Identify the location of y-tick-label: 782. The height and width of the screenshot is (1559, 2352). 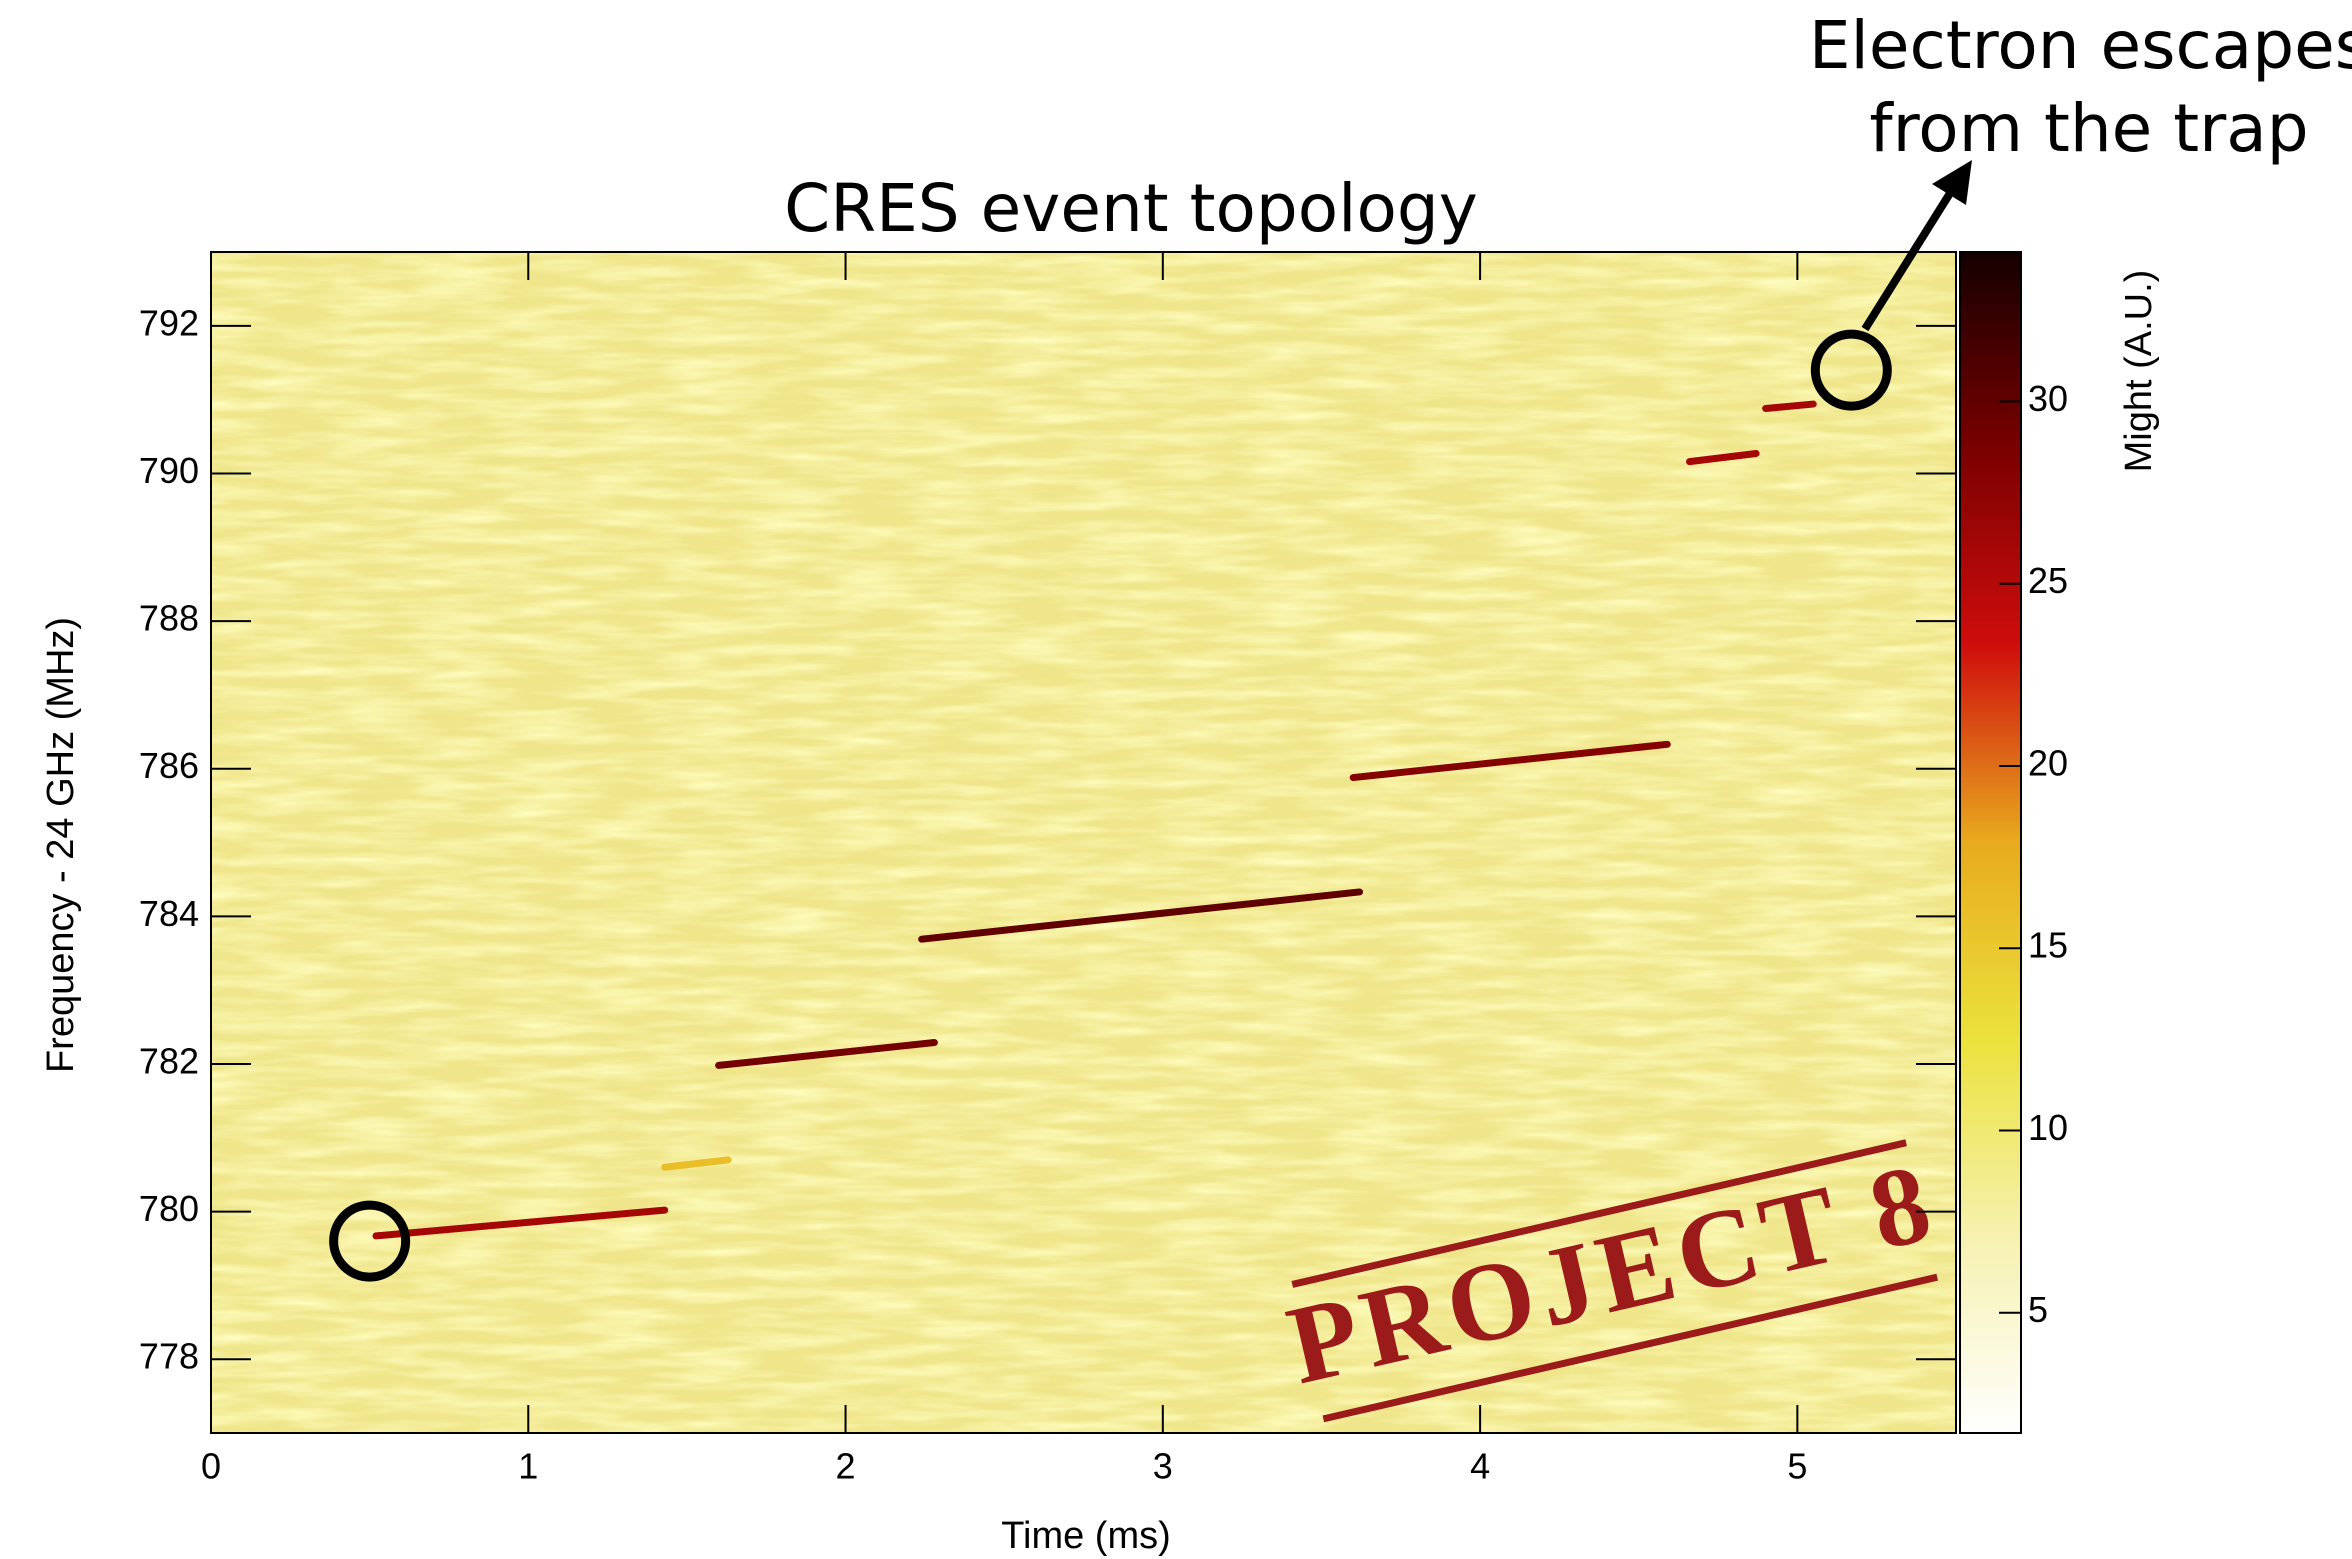
(169, 1060).